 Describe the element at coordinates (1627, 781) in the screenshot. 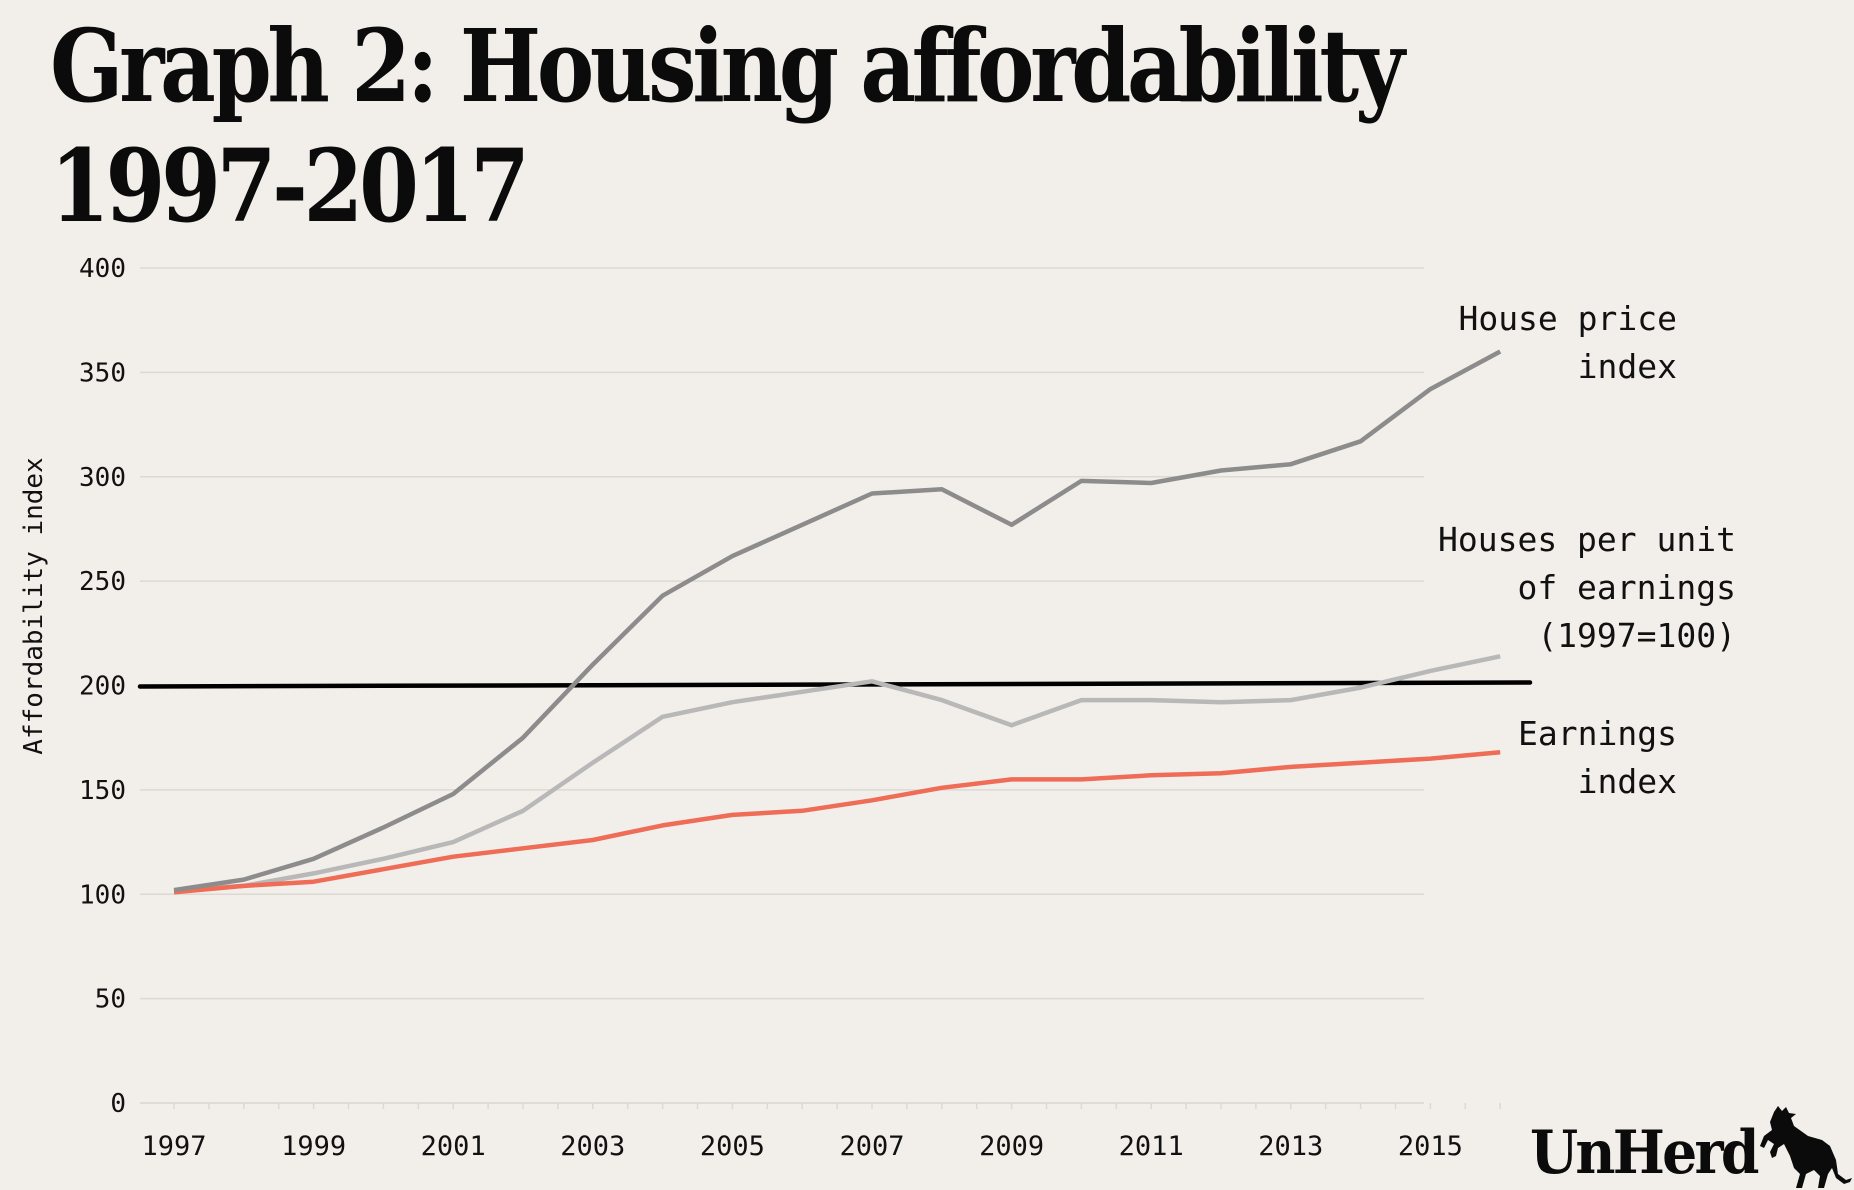

I see `annotation-earnings-line: index` at that location.